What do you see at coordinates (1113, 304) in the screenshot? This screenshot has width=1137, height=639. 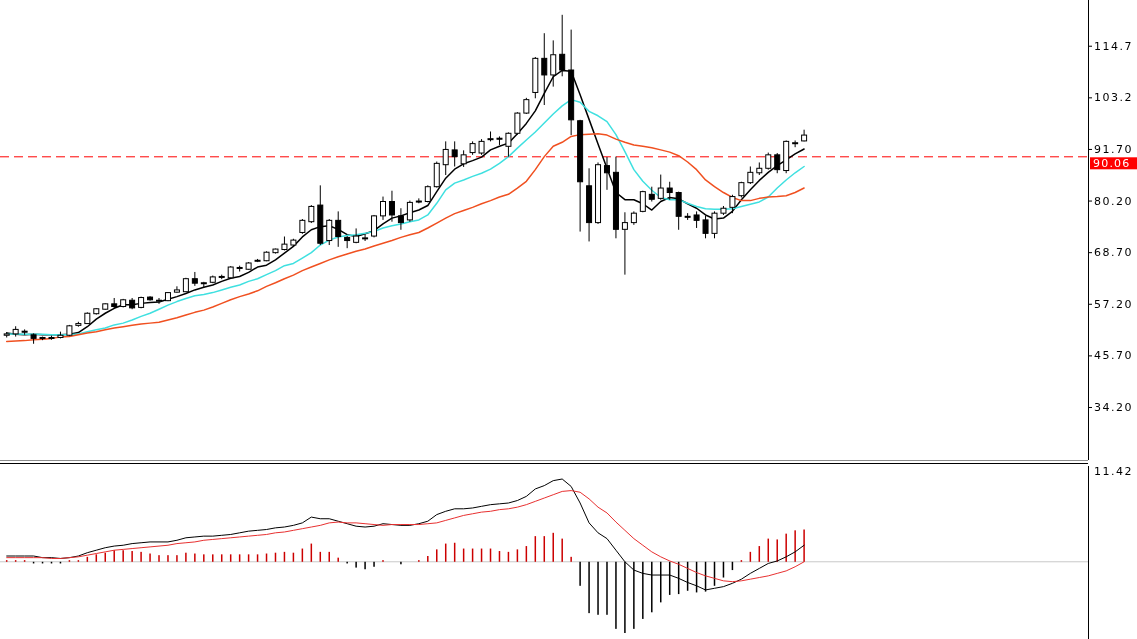 I see `y-tick-label: 57.20` at bounding box center [1113, 304].